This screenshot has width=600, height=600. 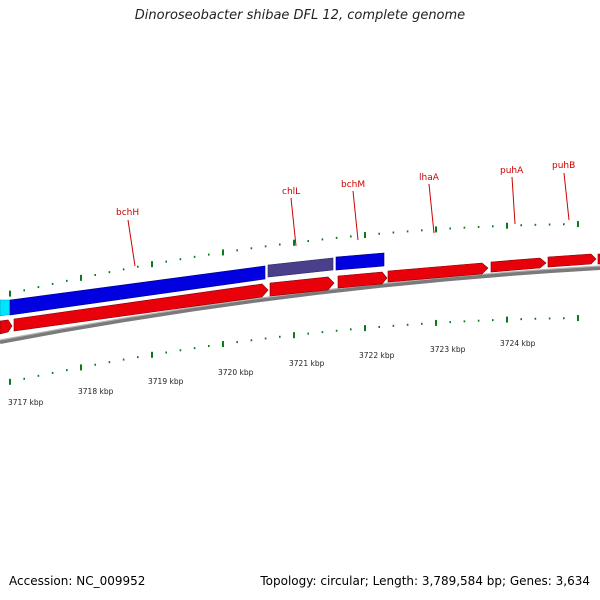 What do you see at coordinates (448, 349) in the screenshot?
I see `scale-label-3723: 3723 kbp` at bounding box center [448, 349].